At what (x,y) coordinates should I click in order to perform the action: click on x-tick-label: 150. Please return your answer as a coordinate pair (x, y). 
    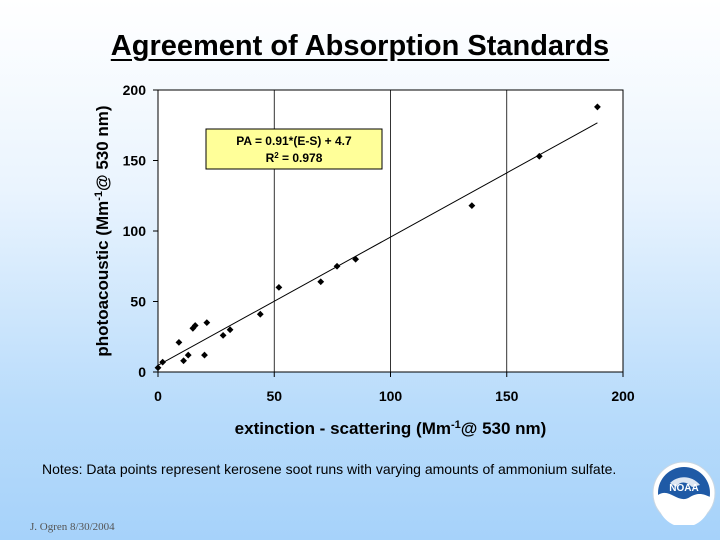
    Looking at the image, I should click on (507, 396).